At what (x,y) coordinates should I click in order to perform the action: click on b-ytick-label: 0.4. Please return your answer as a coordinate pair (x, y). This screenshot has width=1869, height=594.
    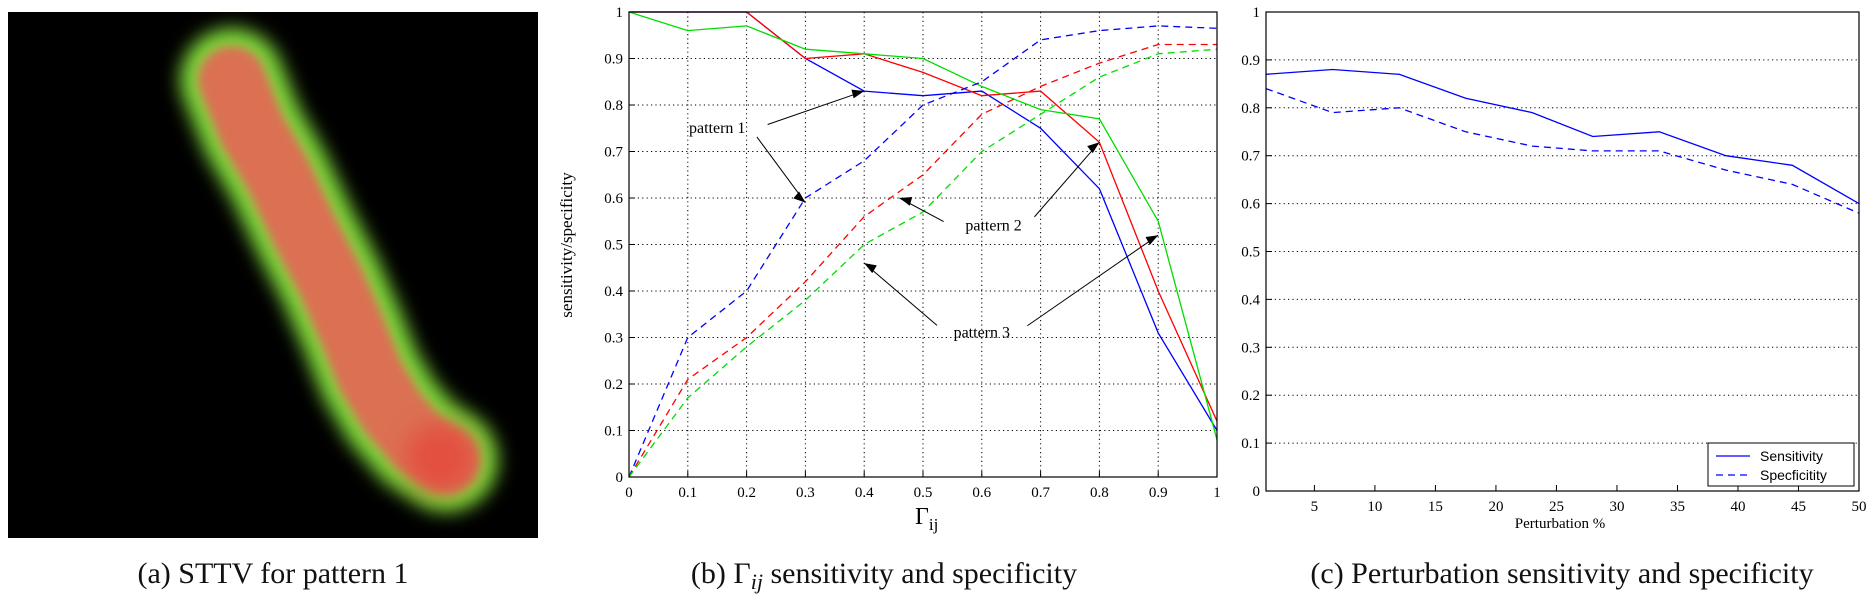
    Looking at the image, I should click on (613, 292).